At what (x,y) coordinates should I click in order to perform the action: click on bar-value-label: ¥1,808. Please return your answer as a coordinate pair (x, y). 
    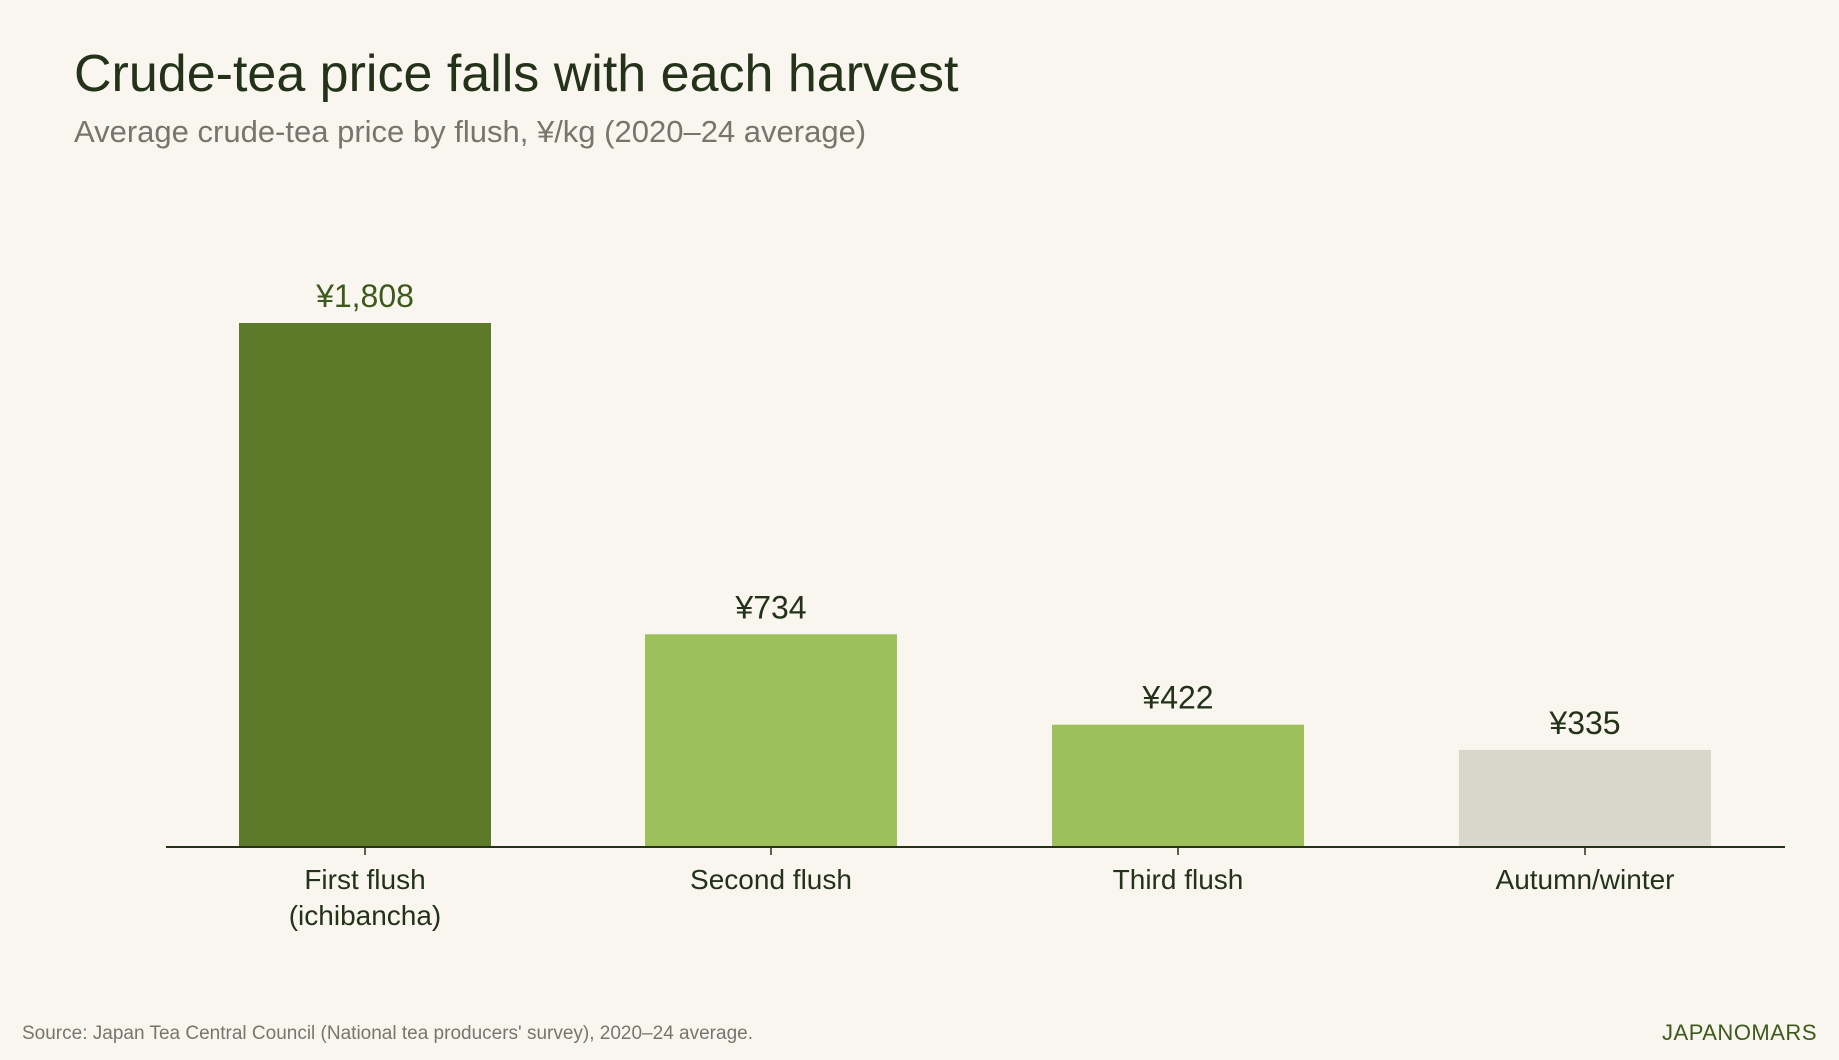
    Looking at the image, I should click on (364, 296).